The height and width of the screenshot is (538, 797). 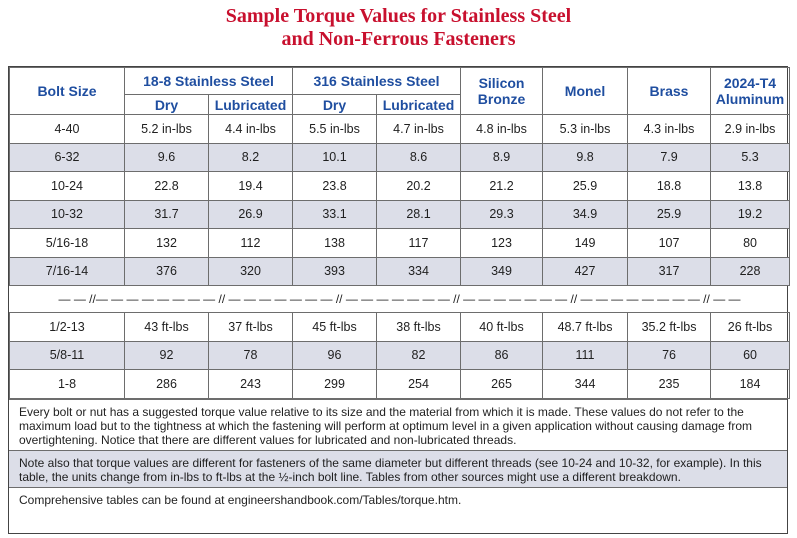 What do you see at coordinates (250, 157) in the screenshot?
I see `table-cell: 8.2` at bounding box center [250, 157].